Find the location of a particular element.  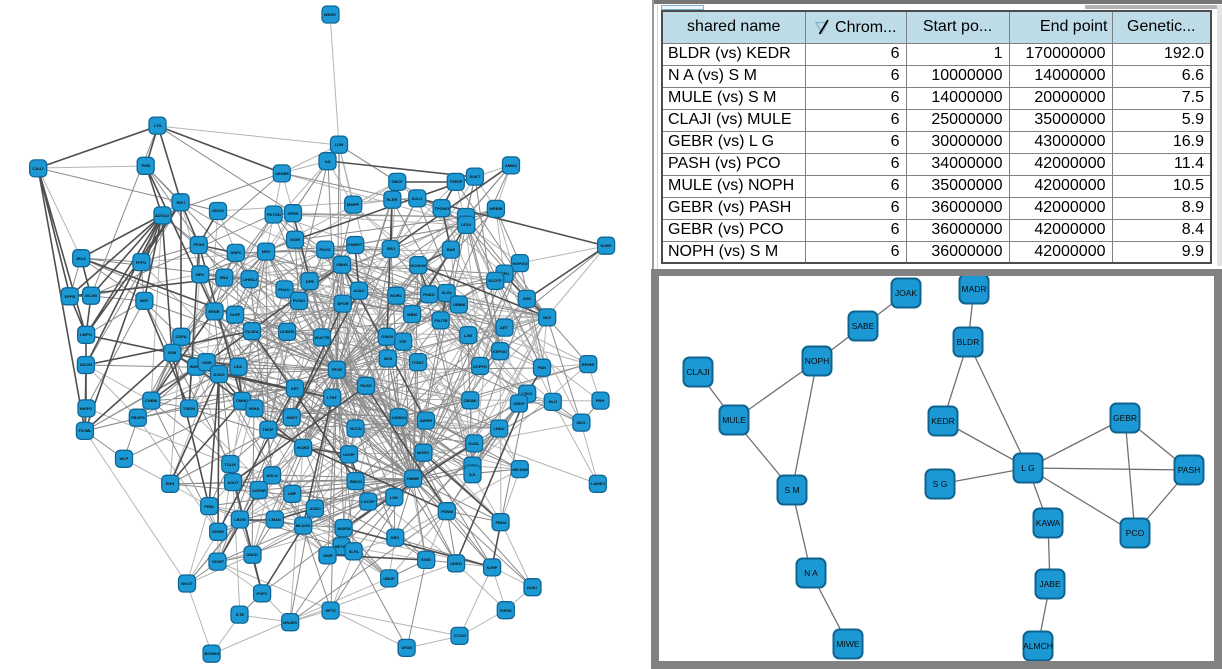

svg-text: NIDEW is located at coordinates (344, 528).